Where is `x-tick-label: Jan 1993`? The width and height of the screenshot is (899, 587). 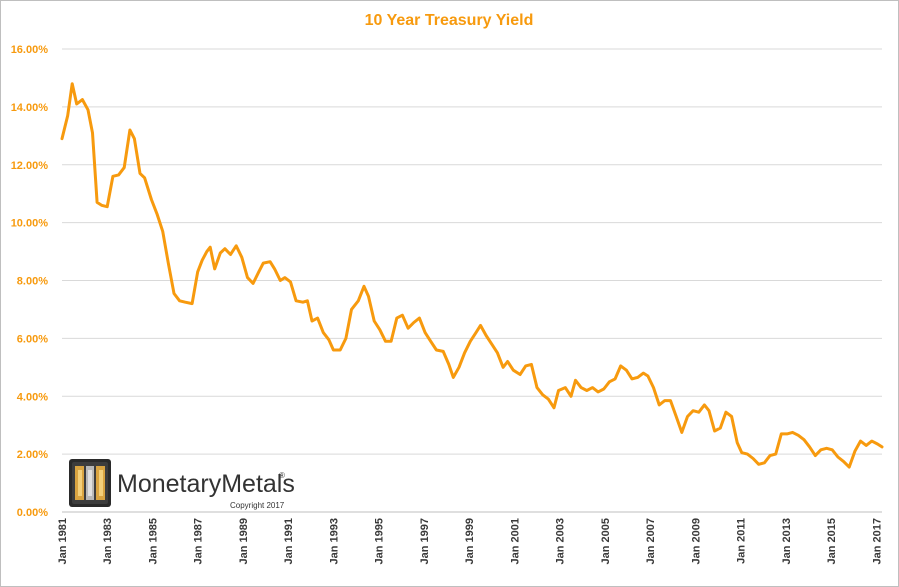 x-tick-label: Jan 1993 is located at coordinates (334, 541).